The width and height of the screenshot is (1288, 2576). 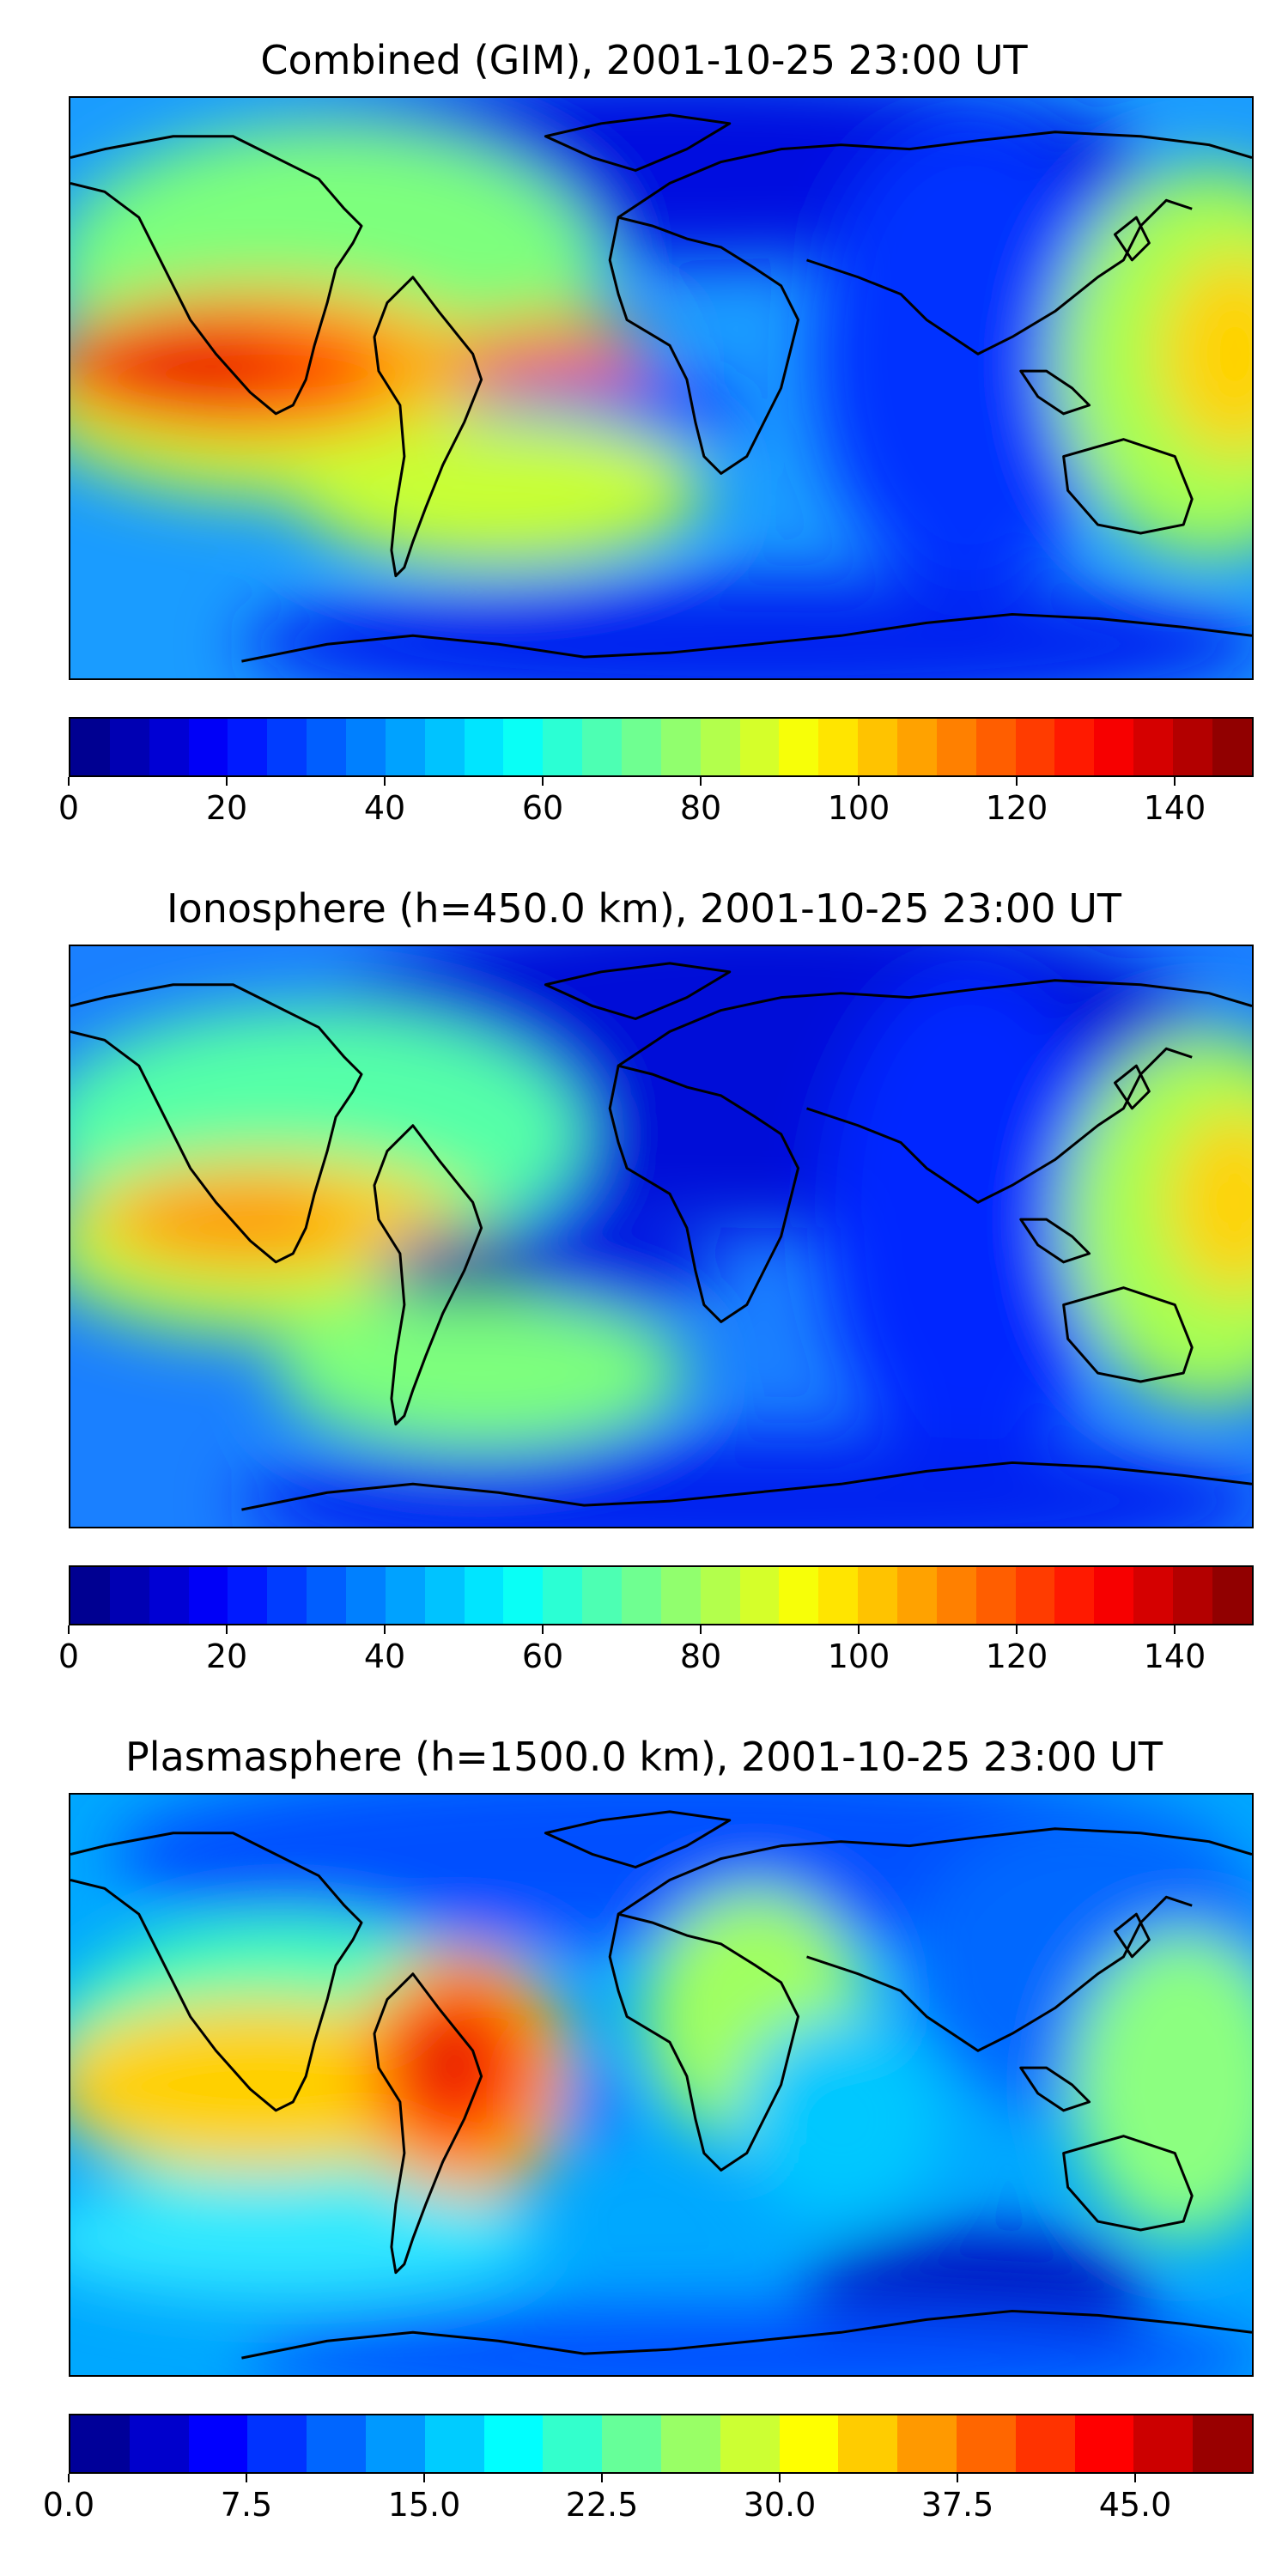 I want to click on colorbar-tick-label: 37.5, so click(x=957, y=2505).